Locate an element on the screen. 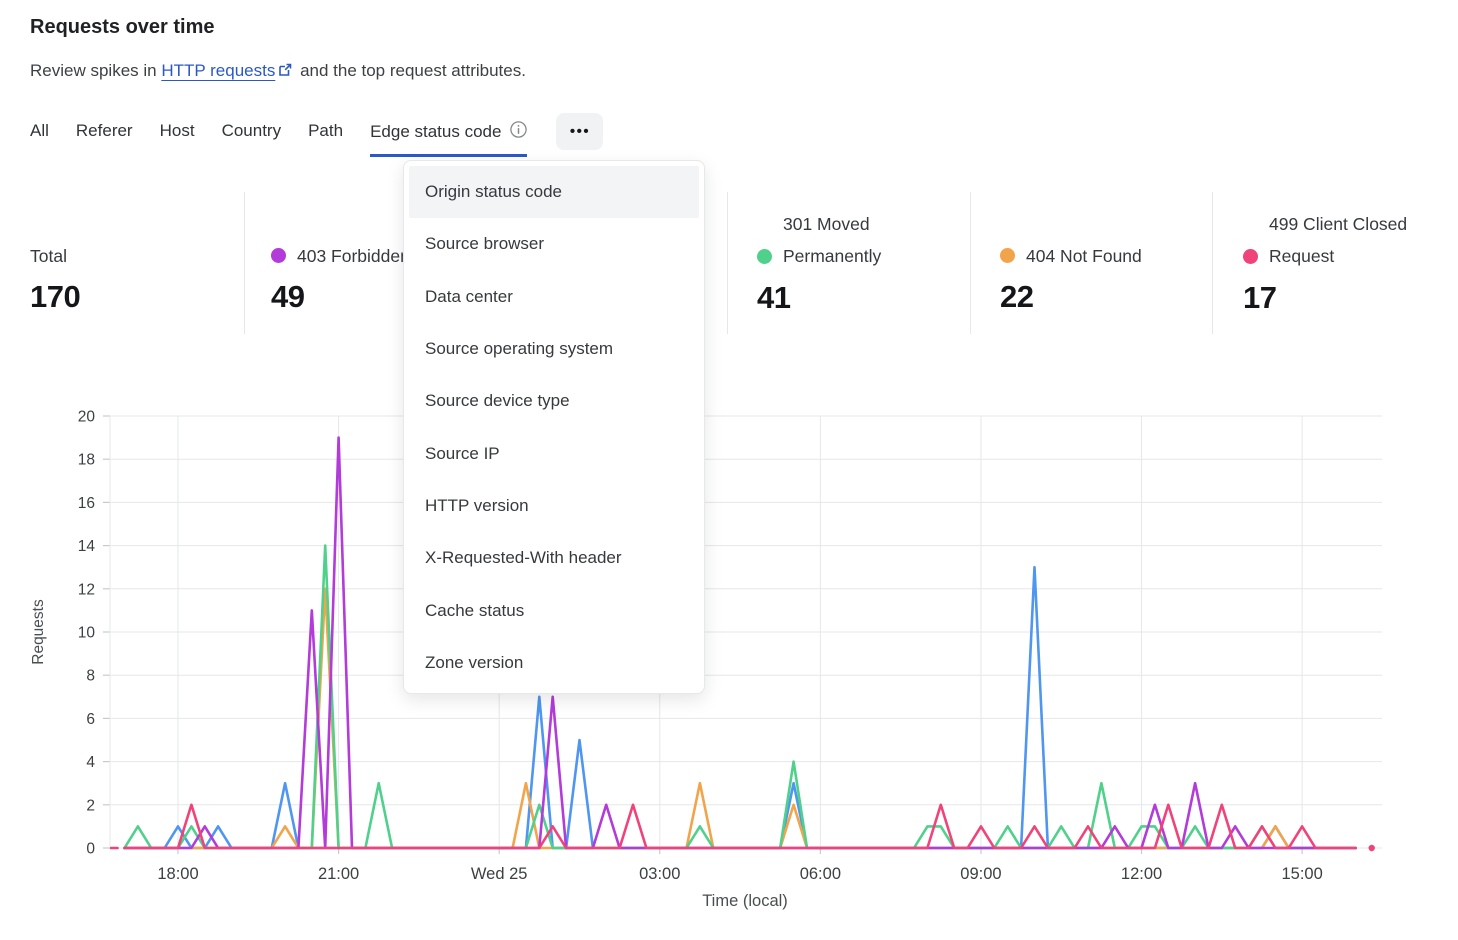  y-tick-label: 6 is located at coordinates (90, 719).